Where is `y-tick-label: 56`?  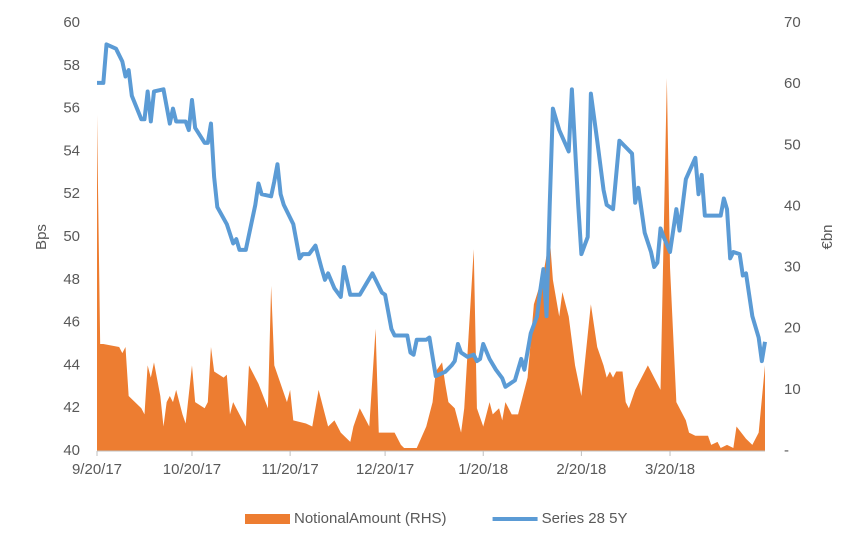 y-tick-label: 56 is located at coordinates (71, 108).